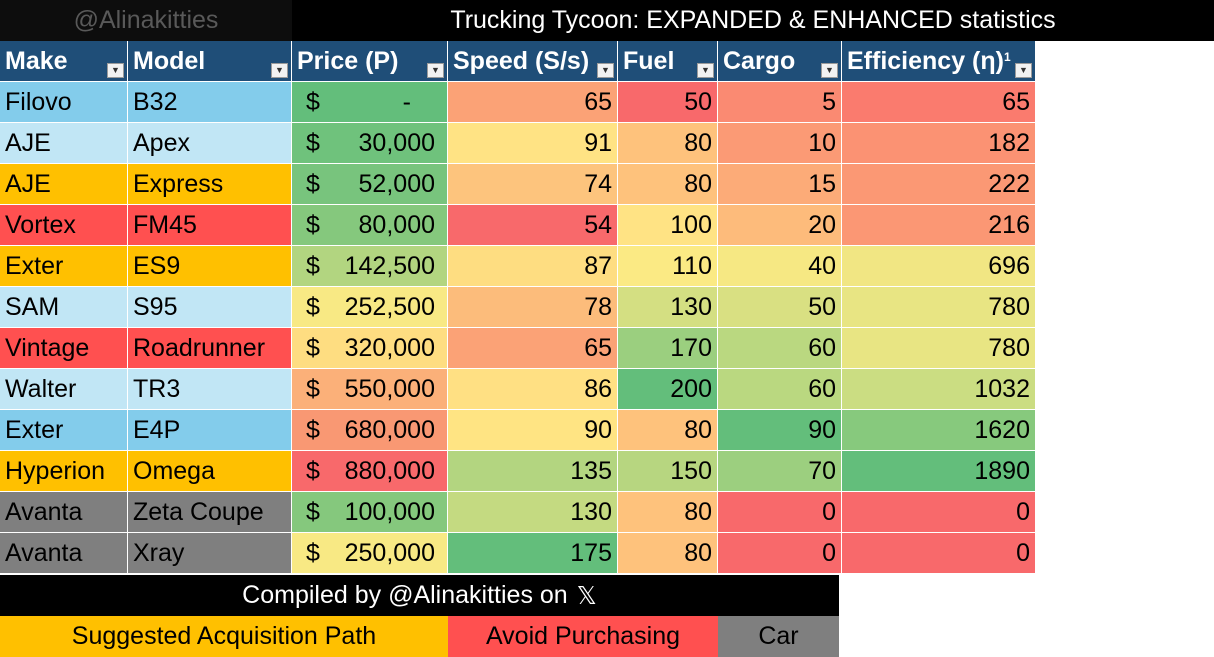  What do you see at coordinates (780, 102) in the screenshot?
I see `cell-cargo: 5` at bounding box center [780, 102].